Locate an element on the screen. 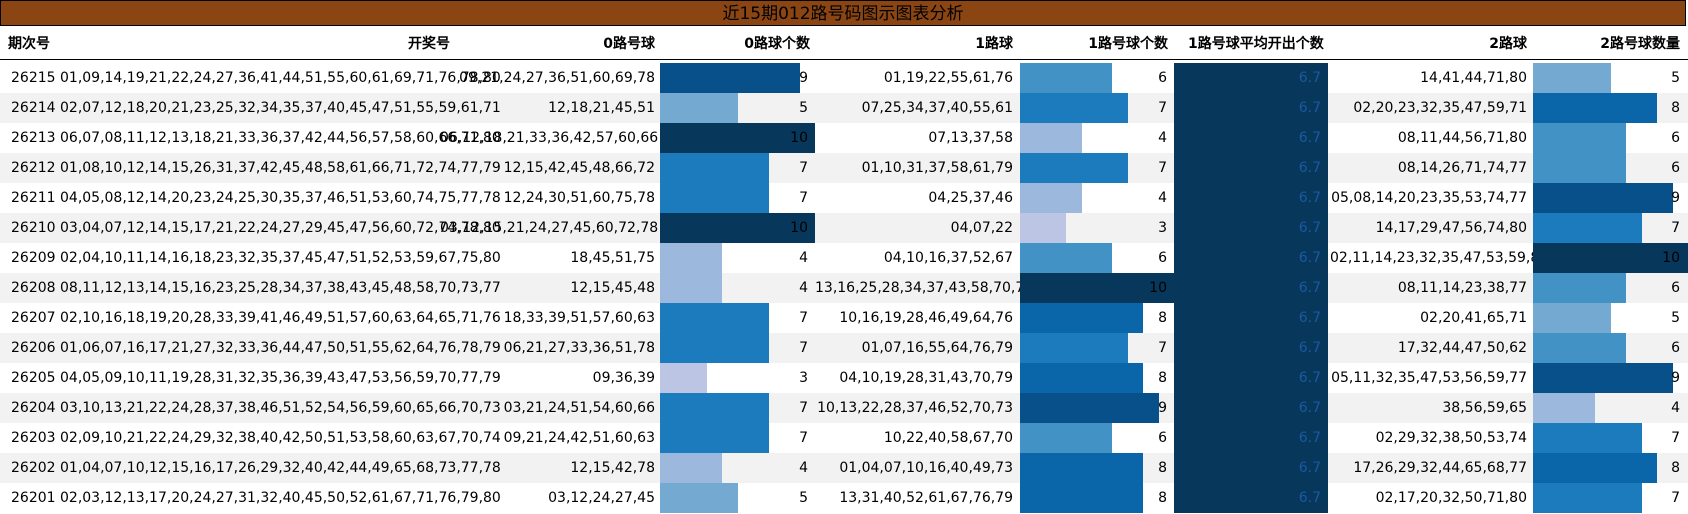 The width and height of the screenshot is (1688, 514). road1-count-value: 8 is located at coordinates (1162, 318).